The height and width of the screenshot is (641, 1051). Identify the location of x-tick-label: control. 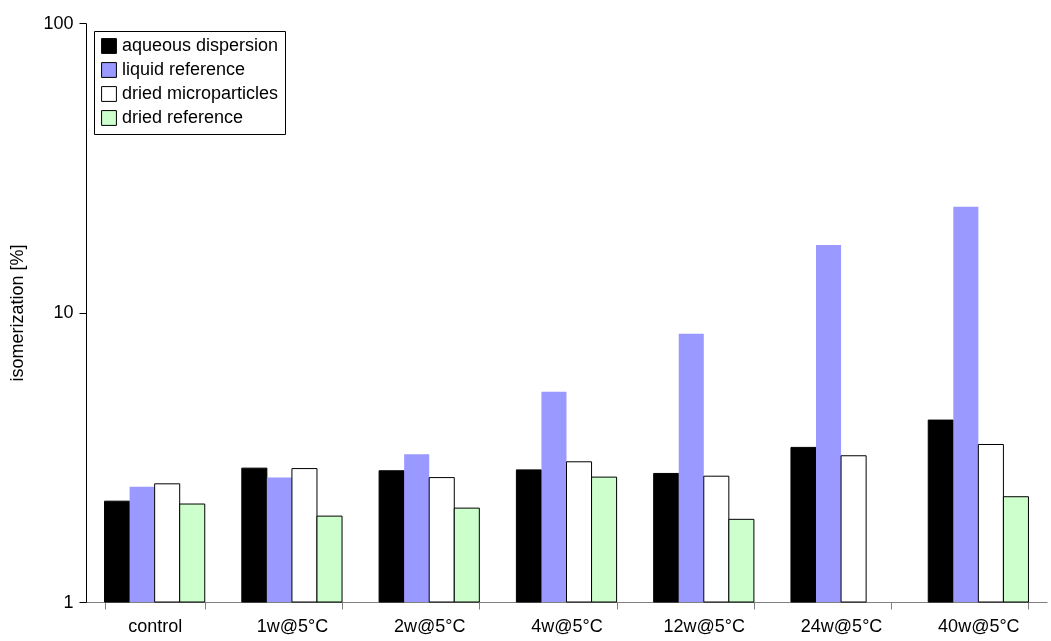
(155, 625).